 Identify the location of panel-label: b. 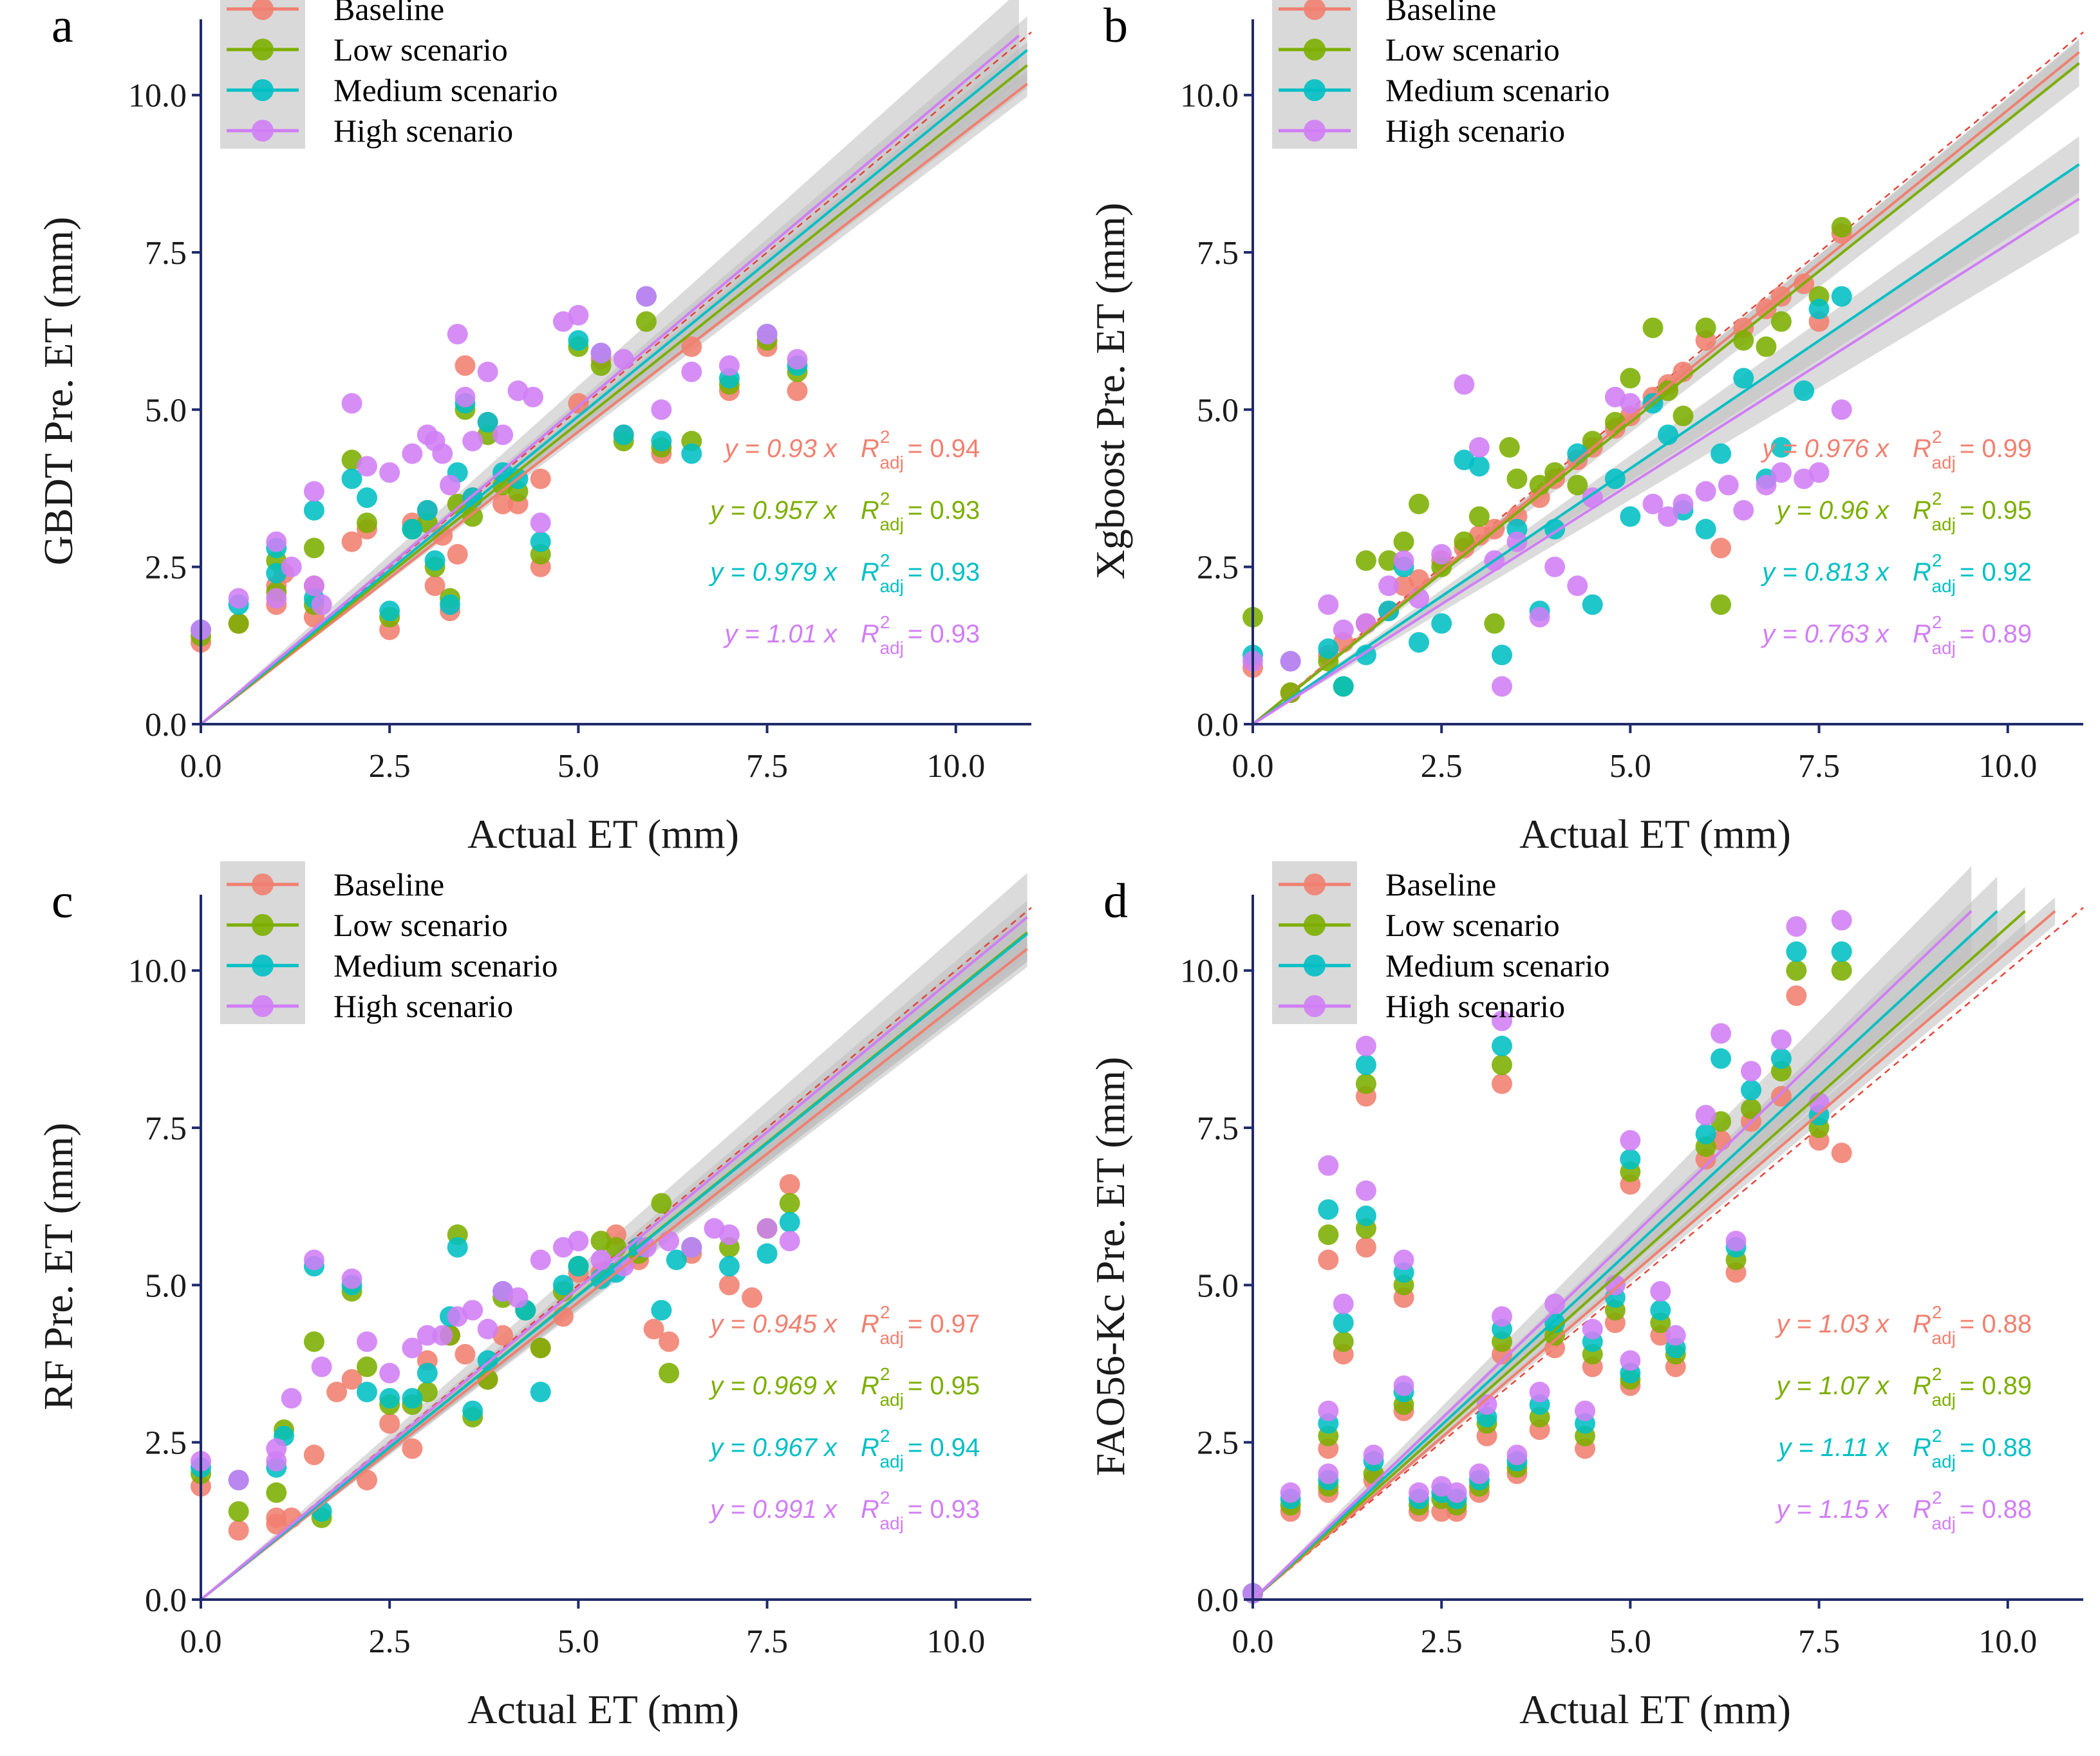
(1115, 26).